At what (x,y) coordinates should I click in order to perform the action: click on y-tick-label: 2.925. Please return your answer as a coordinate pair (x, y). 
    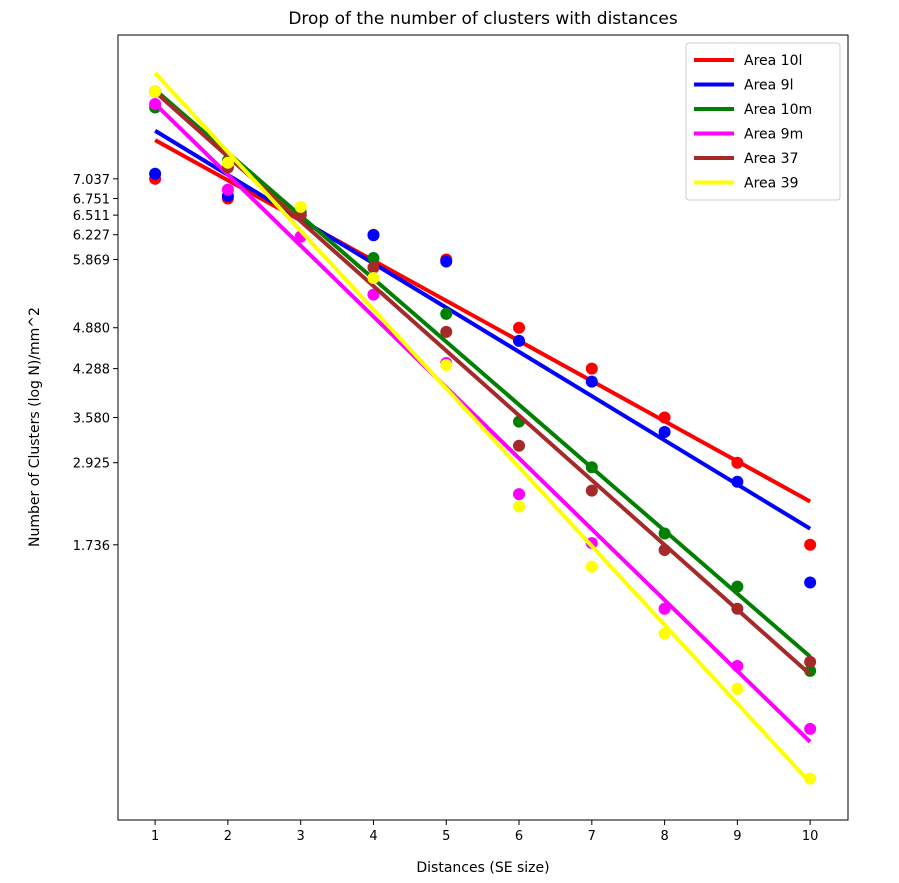
    Looking at the image, I should click on (91, 464).